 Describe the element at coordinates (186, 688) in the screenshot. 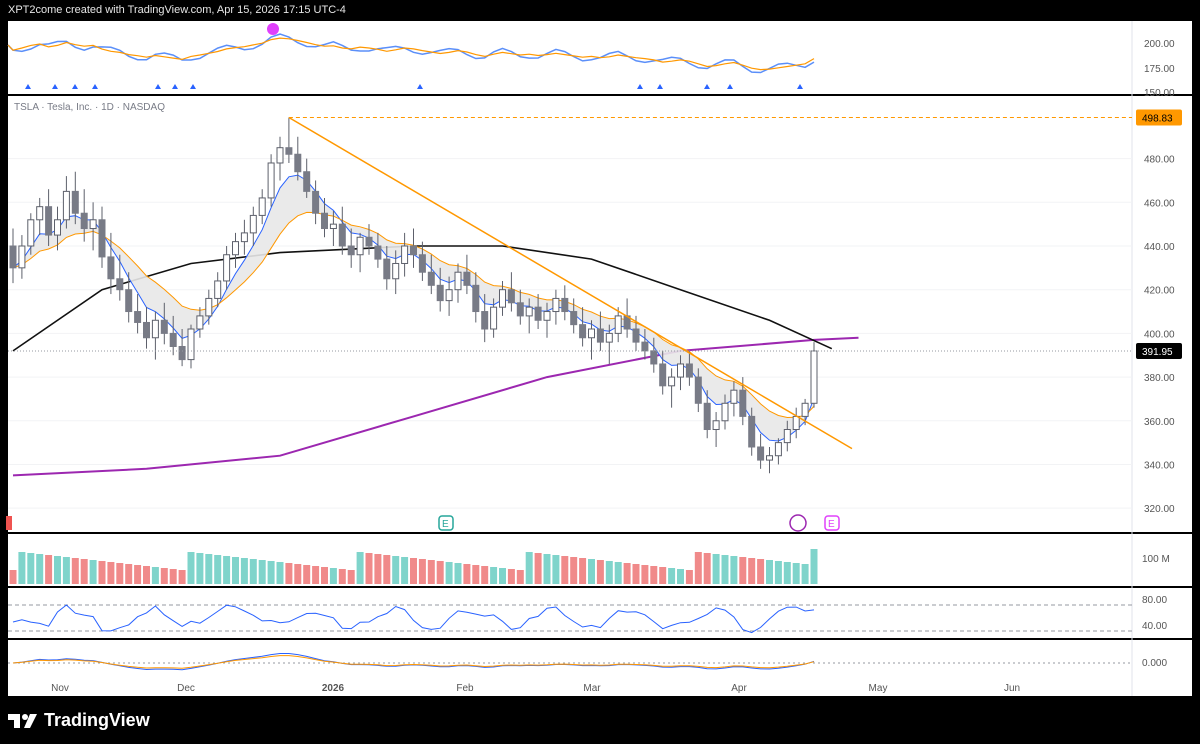

I see `time-tick-label: Dec` at that location.